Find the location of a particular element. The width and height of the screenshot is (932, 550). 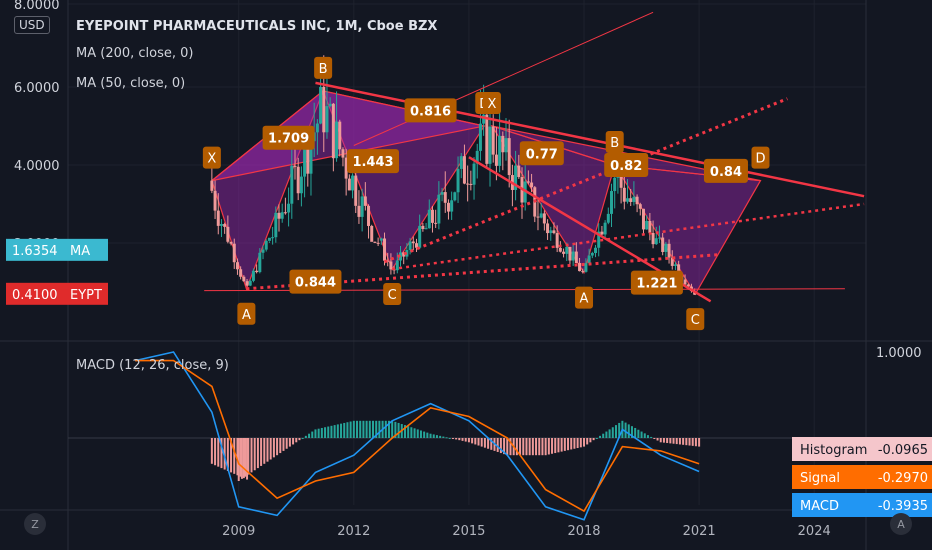

zoom-button: Z is located at coordinates (35, 524).